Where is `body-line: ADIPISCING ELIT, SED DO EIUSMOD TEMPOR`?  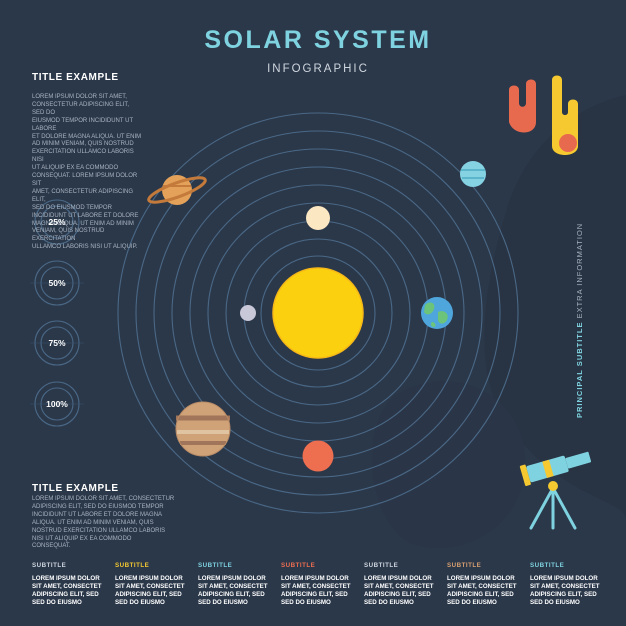
body-line: ADIPISCING ELIT, SED DO EIUSMOD TEMPOR is located at coordinates (98, 506).